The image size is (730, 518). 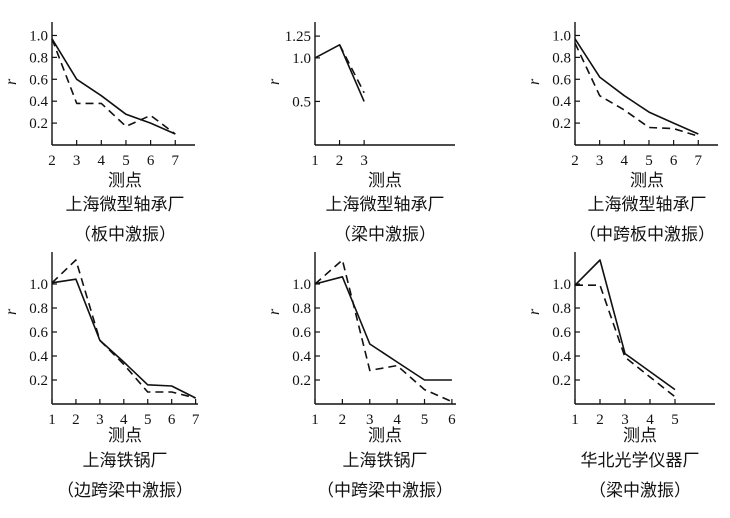 What do you see at coordinates (298, 37) in the screenshot?
I see `chart2-y-tick-label: 1.25` at bounding box center [298, 37].